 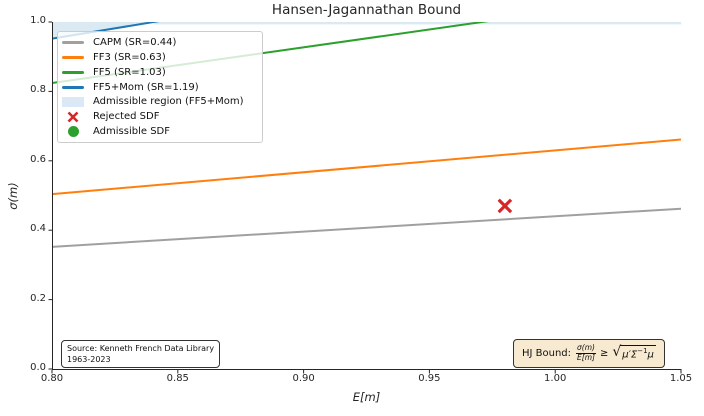 I want to click on hj-fraction-denominator: E[m], so click(x=586, y=357).